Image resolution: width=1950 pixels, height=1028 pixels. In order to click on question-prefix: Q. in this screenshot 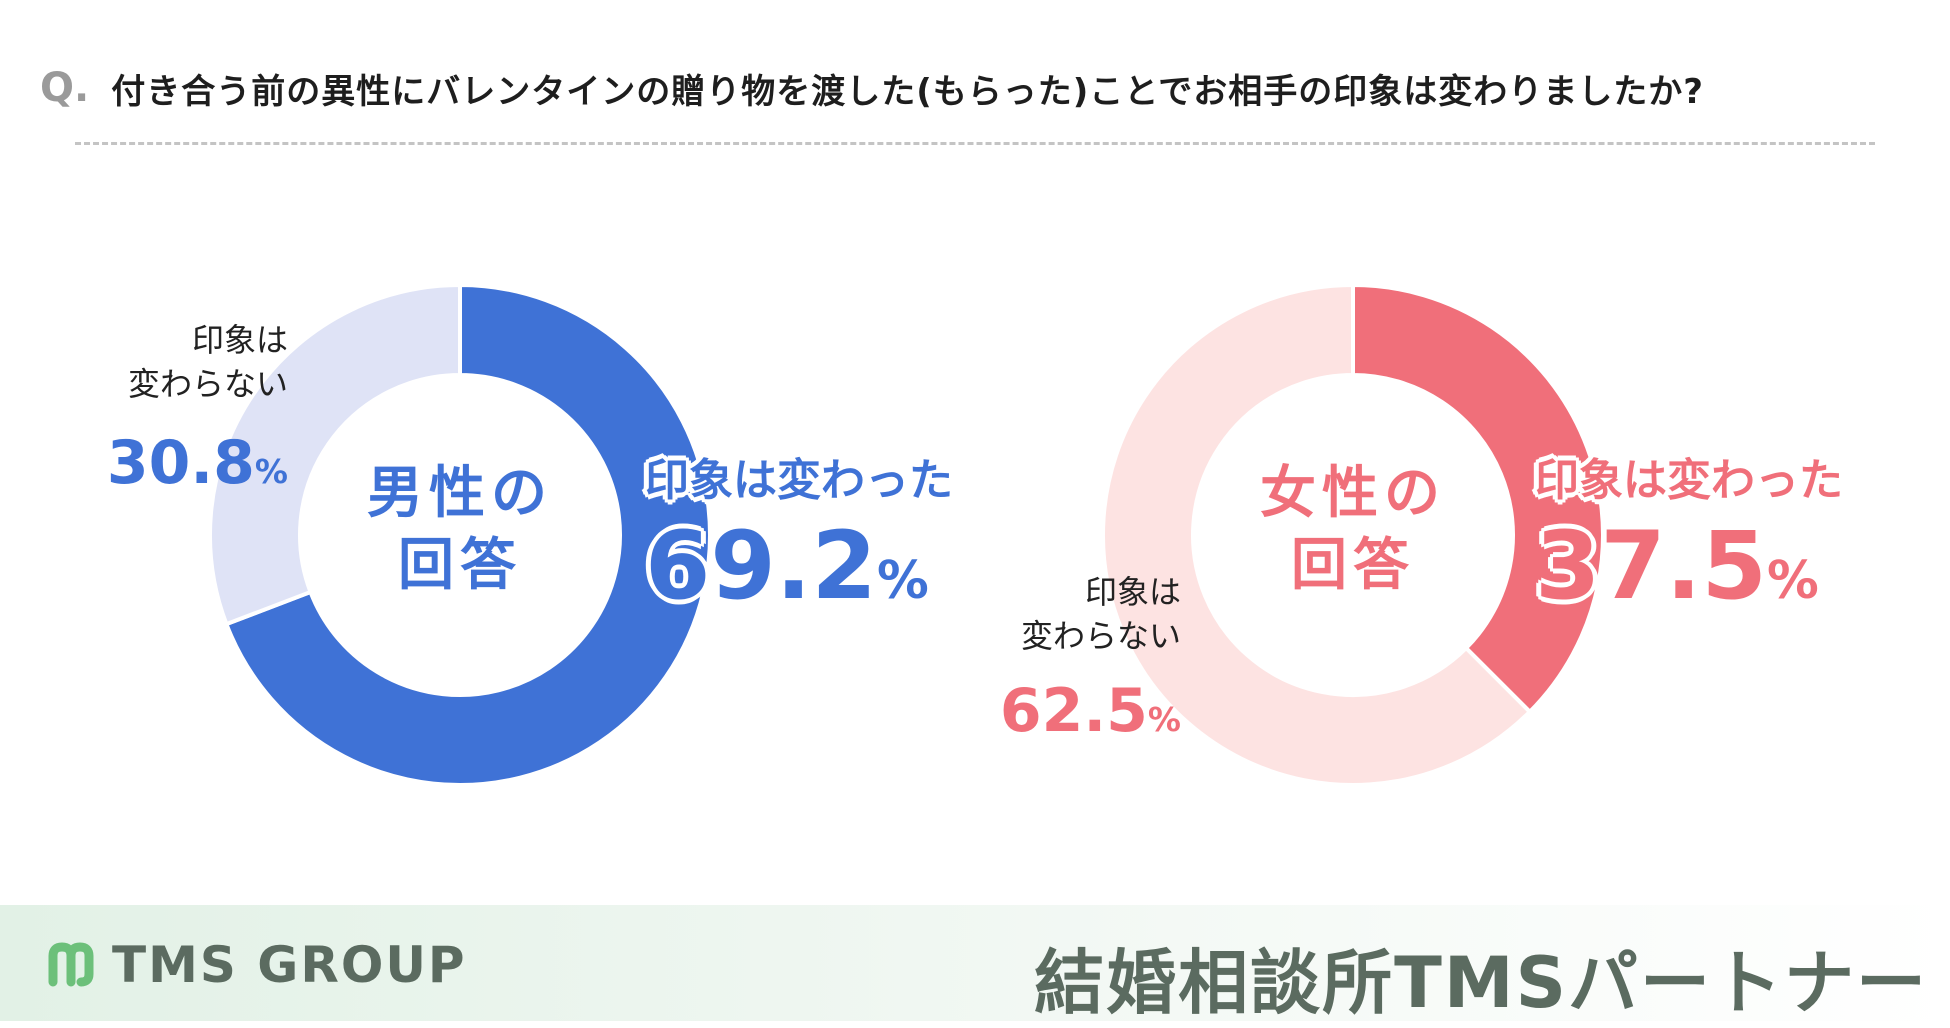, I will do `click(65, 88)`.